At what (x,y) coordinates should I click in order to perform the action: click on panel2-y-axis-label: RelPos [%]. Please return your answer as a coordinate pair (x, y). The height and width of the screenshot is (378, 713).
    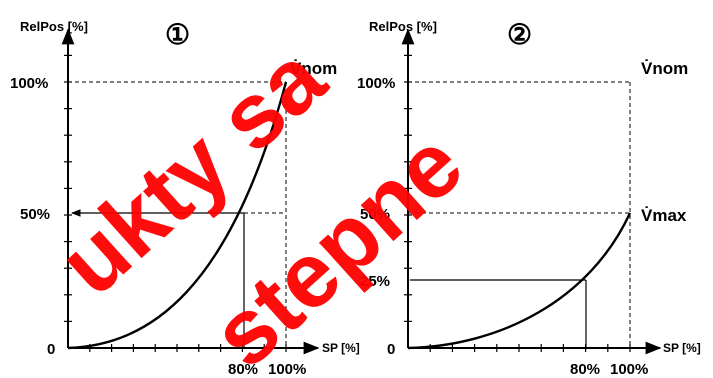
    Looking at the image, I should click on (403, 26).